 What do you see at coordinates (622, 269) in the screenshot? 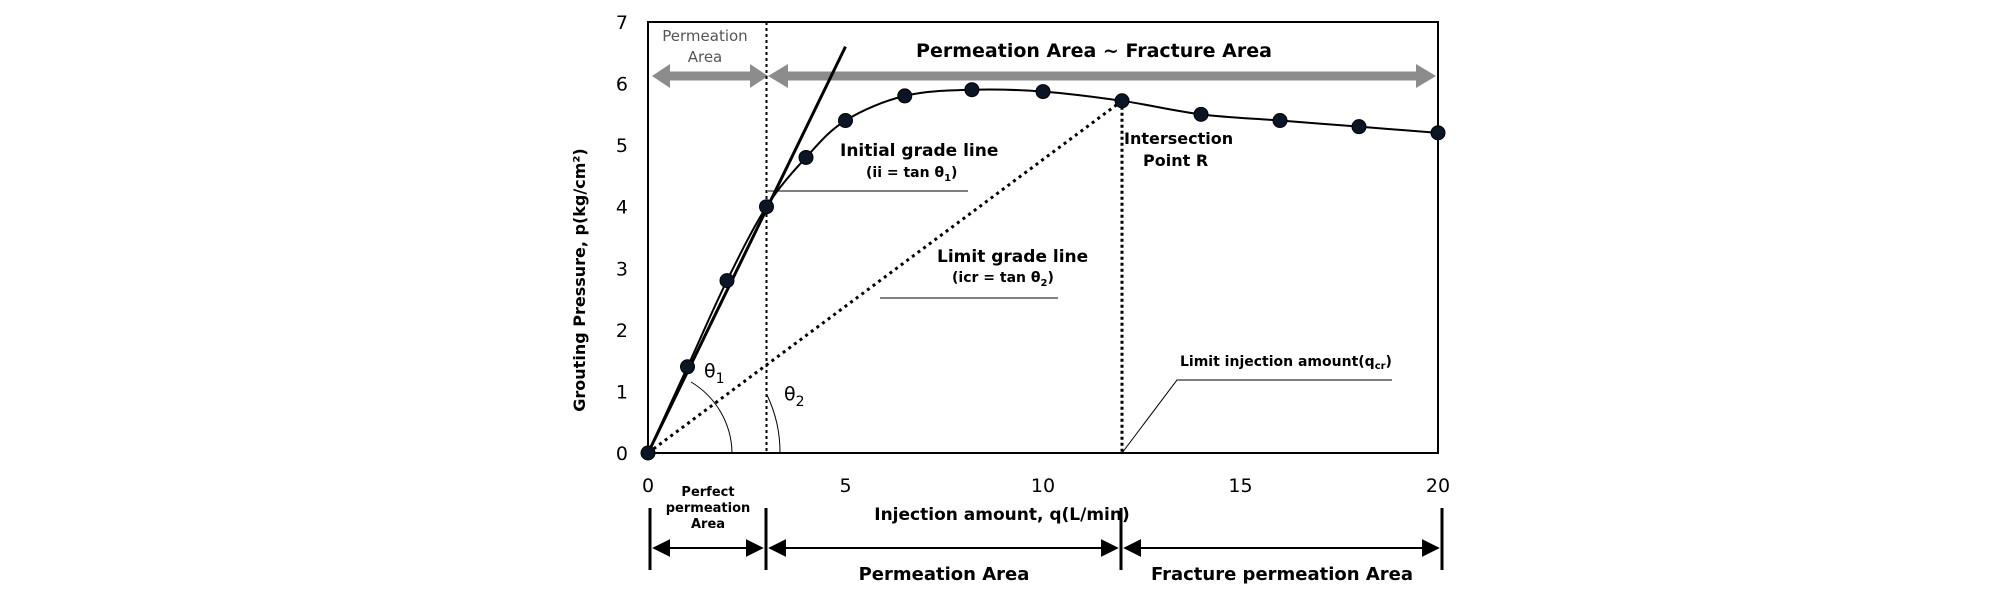
I see `y-tick-label: 3` at bounding box center [622, 269].